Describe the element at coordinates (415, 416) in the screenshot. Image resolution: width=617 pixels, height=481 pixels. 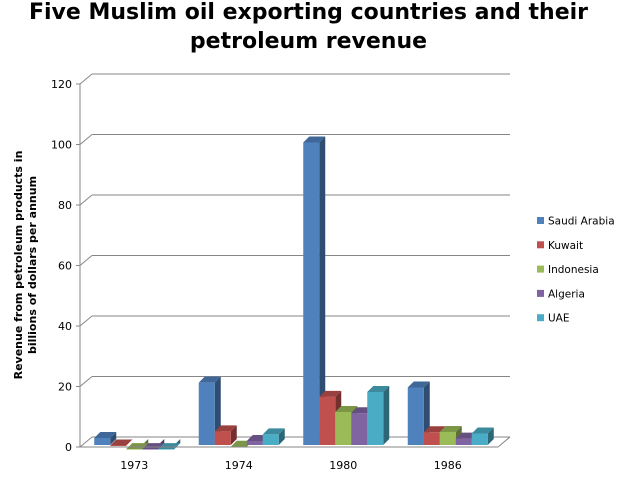
I see `bar-saudi-arabia-1986` at that location.